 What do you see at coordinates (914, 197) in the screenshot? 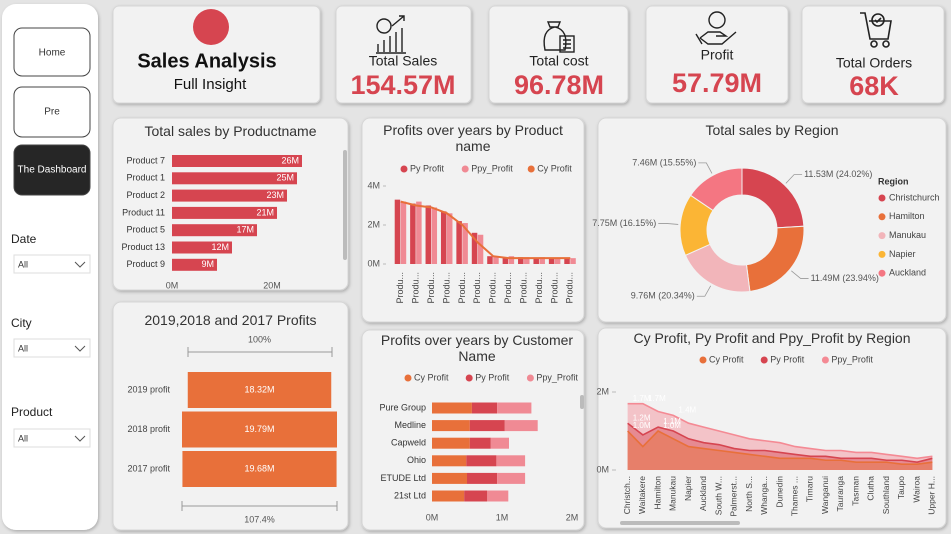
I see `legend-label: Christchurch` at bounding box center [914, 197].